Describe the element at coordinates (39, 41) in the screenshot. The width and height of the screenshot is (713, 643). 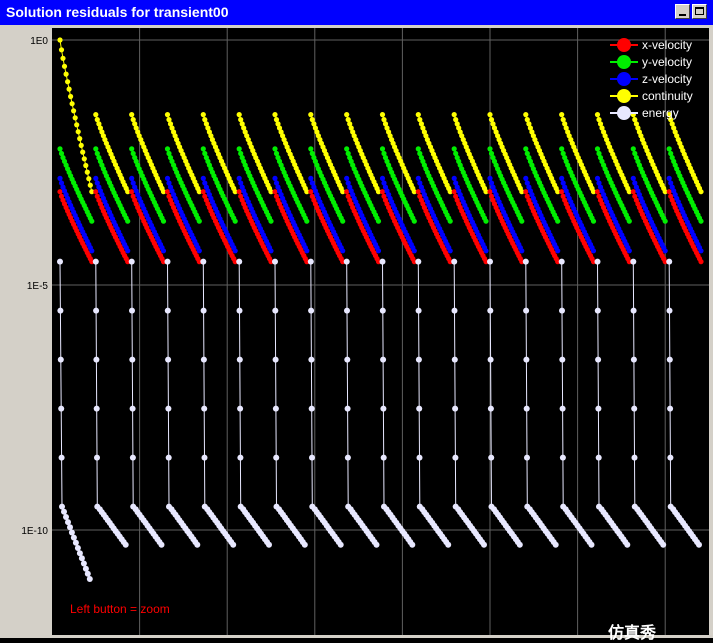
I see `y-tick-label: 1E0` at that location.